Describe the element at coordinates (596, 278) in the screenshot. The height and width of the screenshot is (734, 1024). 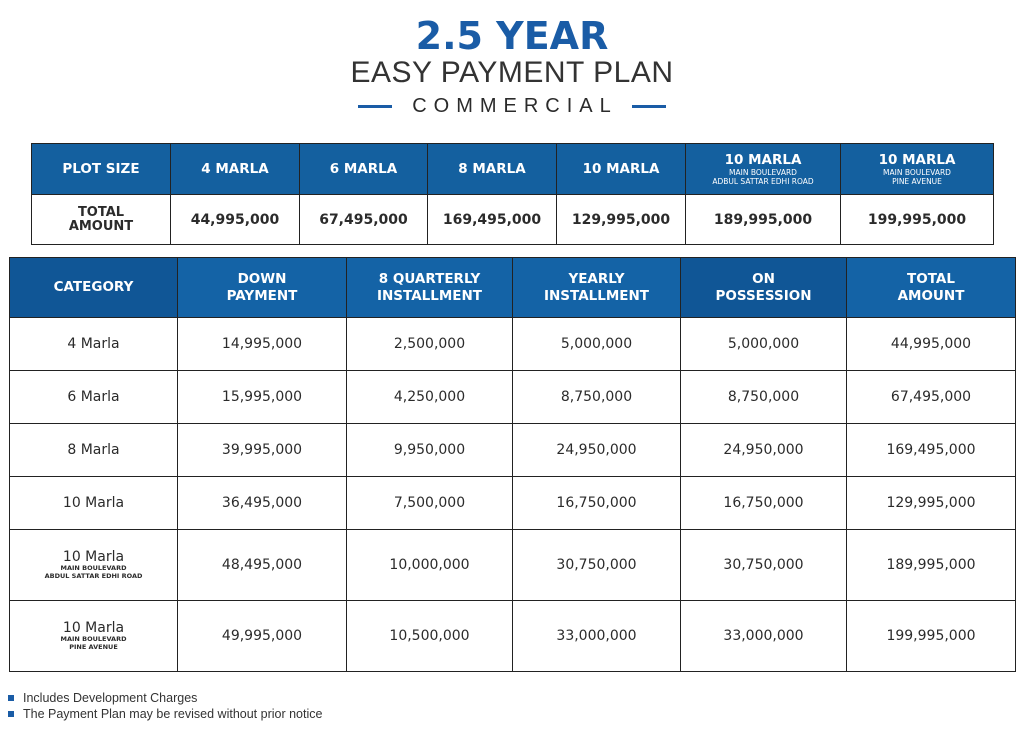
I see `header-line: YEARLY` at that location.